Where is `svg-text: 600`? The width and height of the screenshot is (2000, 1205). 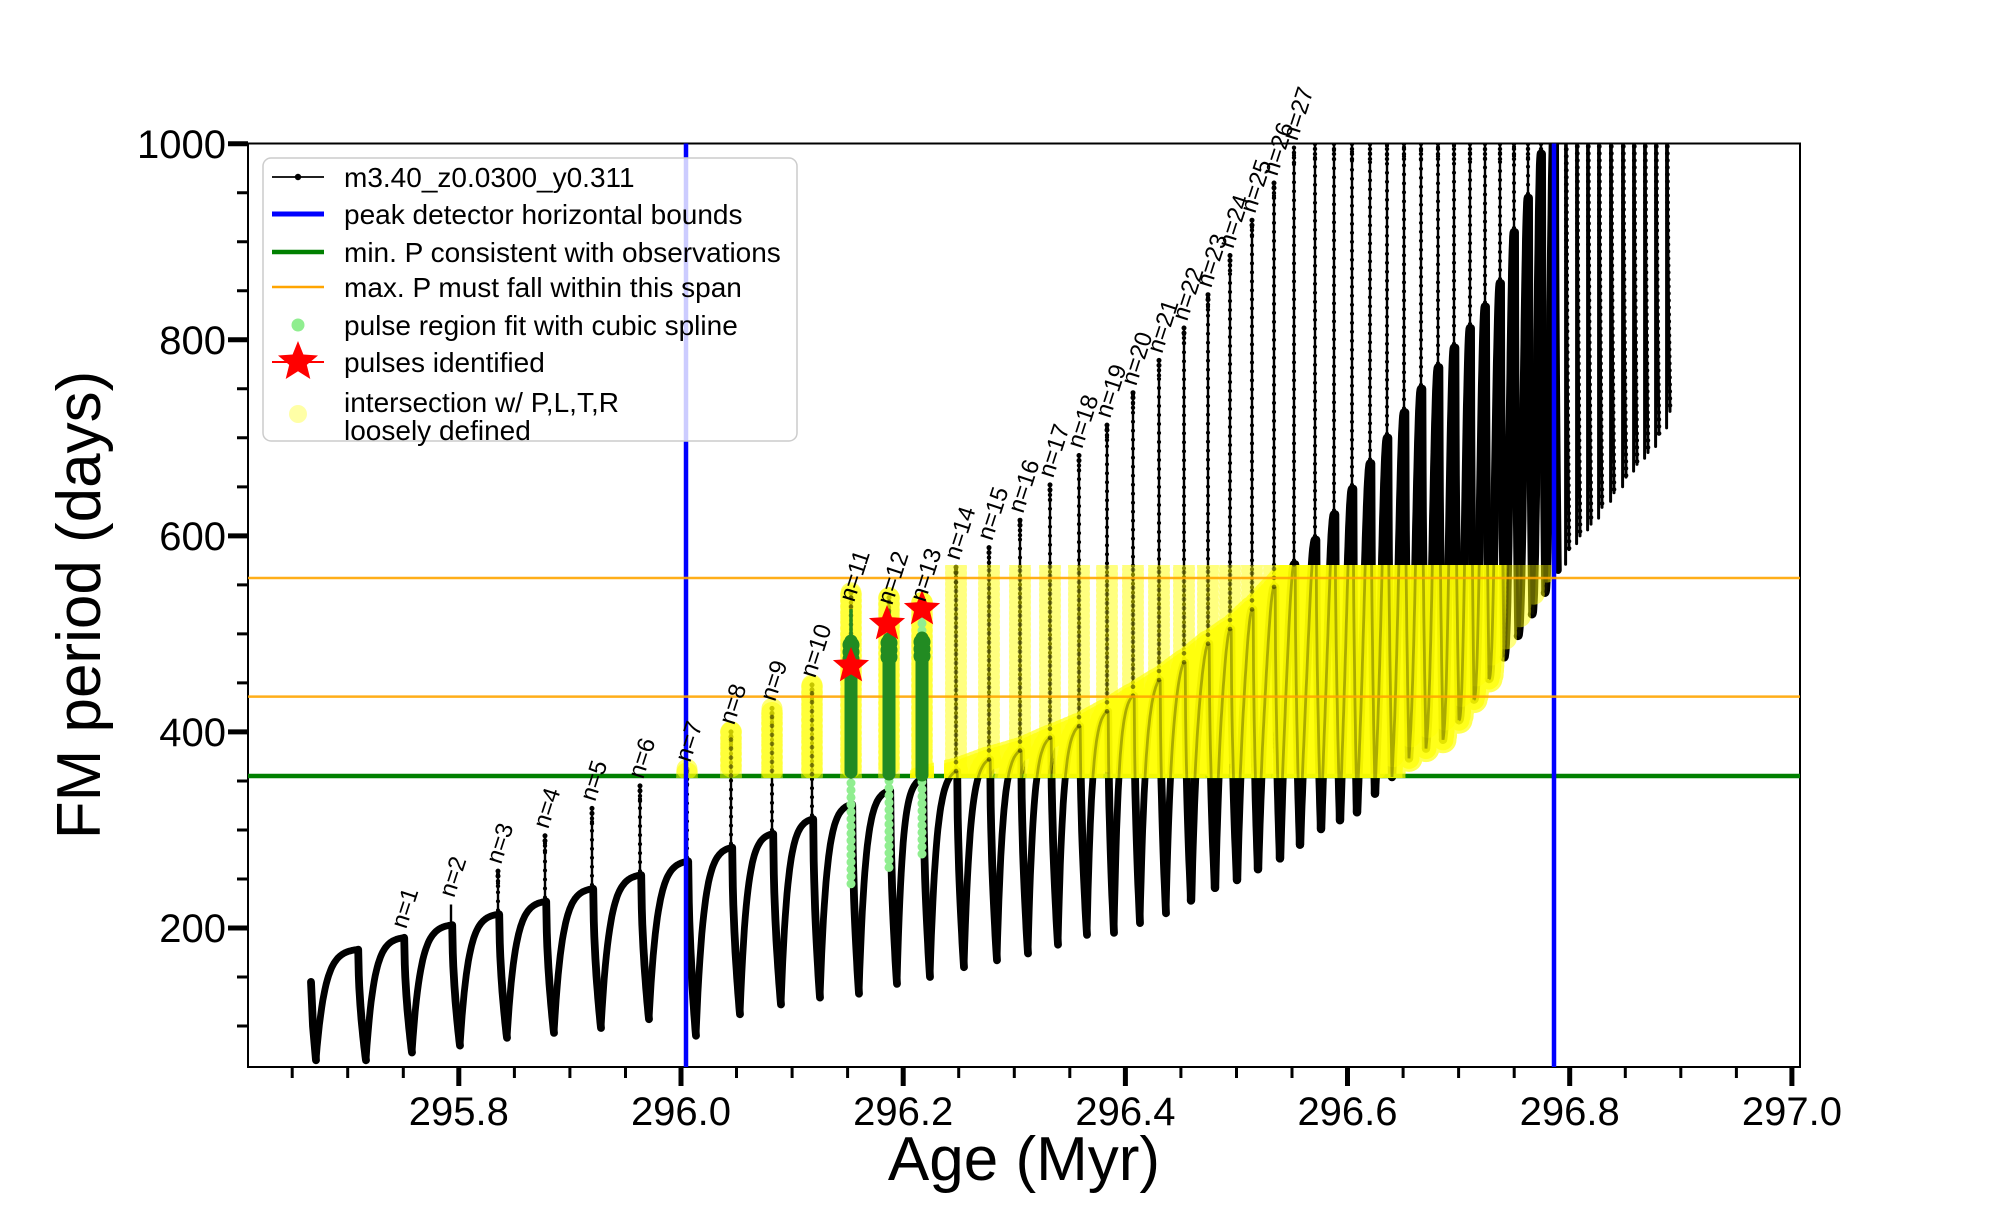
svg-text: 600 is located at coordinates (192, 537).